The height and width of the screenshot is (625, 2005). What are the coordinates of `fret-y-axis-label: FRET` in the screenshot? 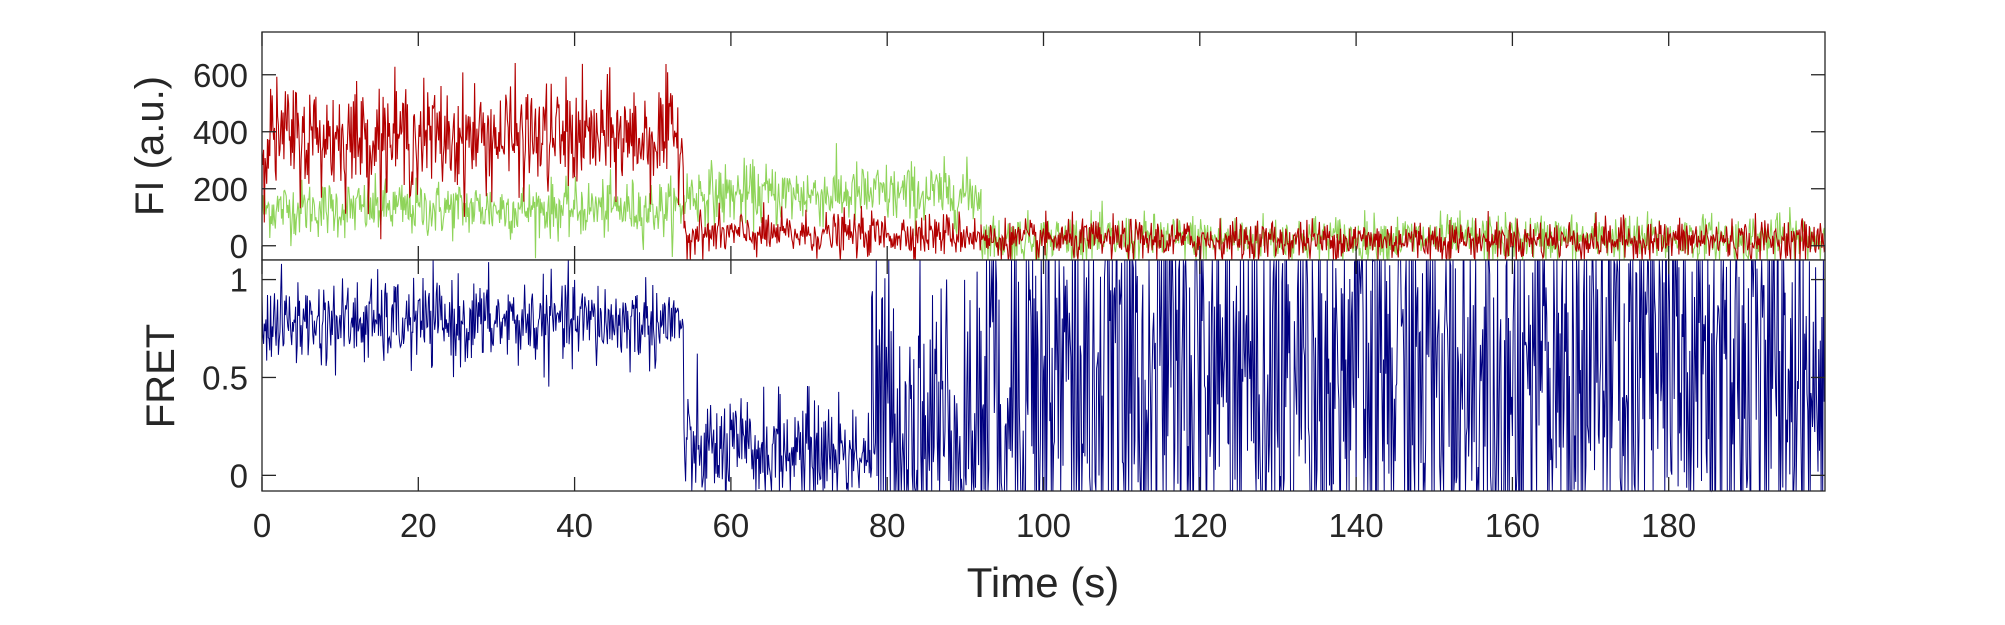 It's located at (161, 376).